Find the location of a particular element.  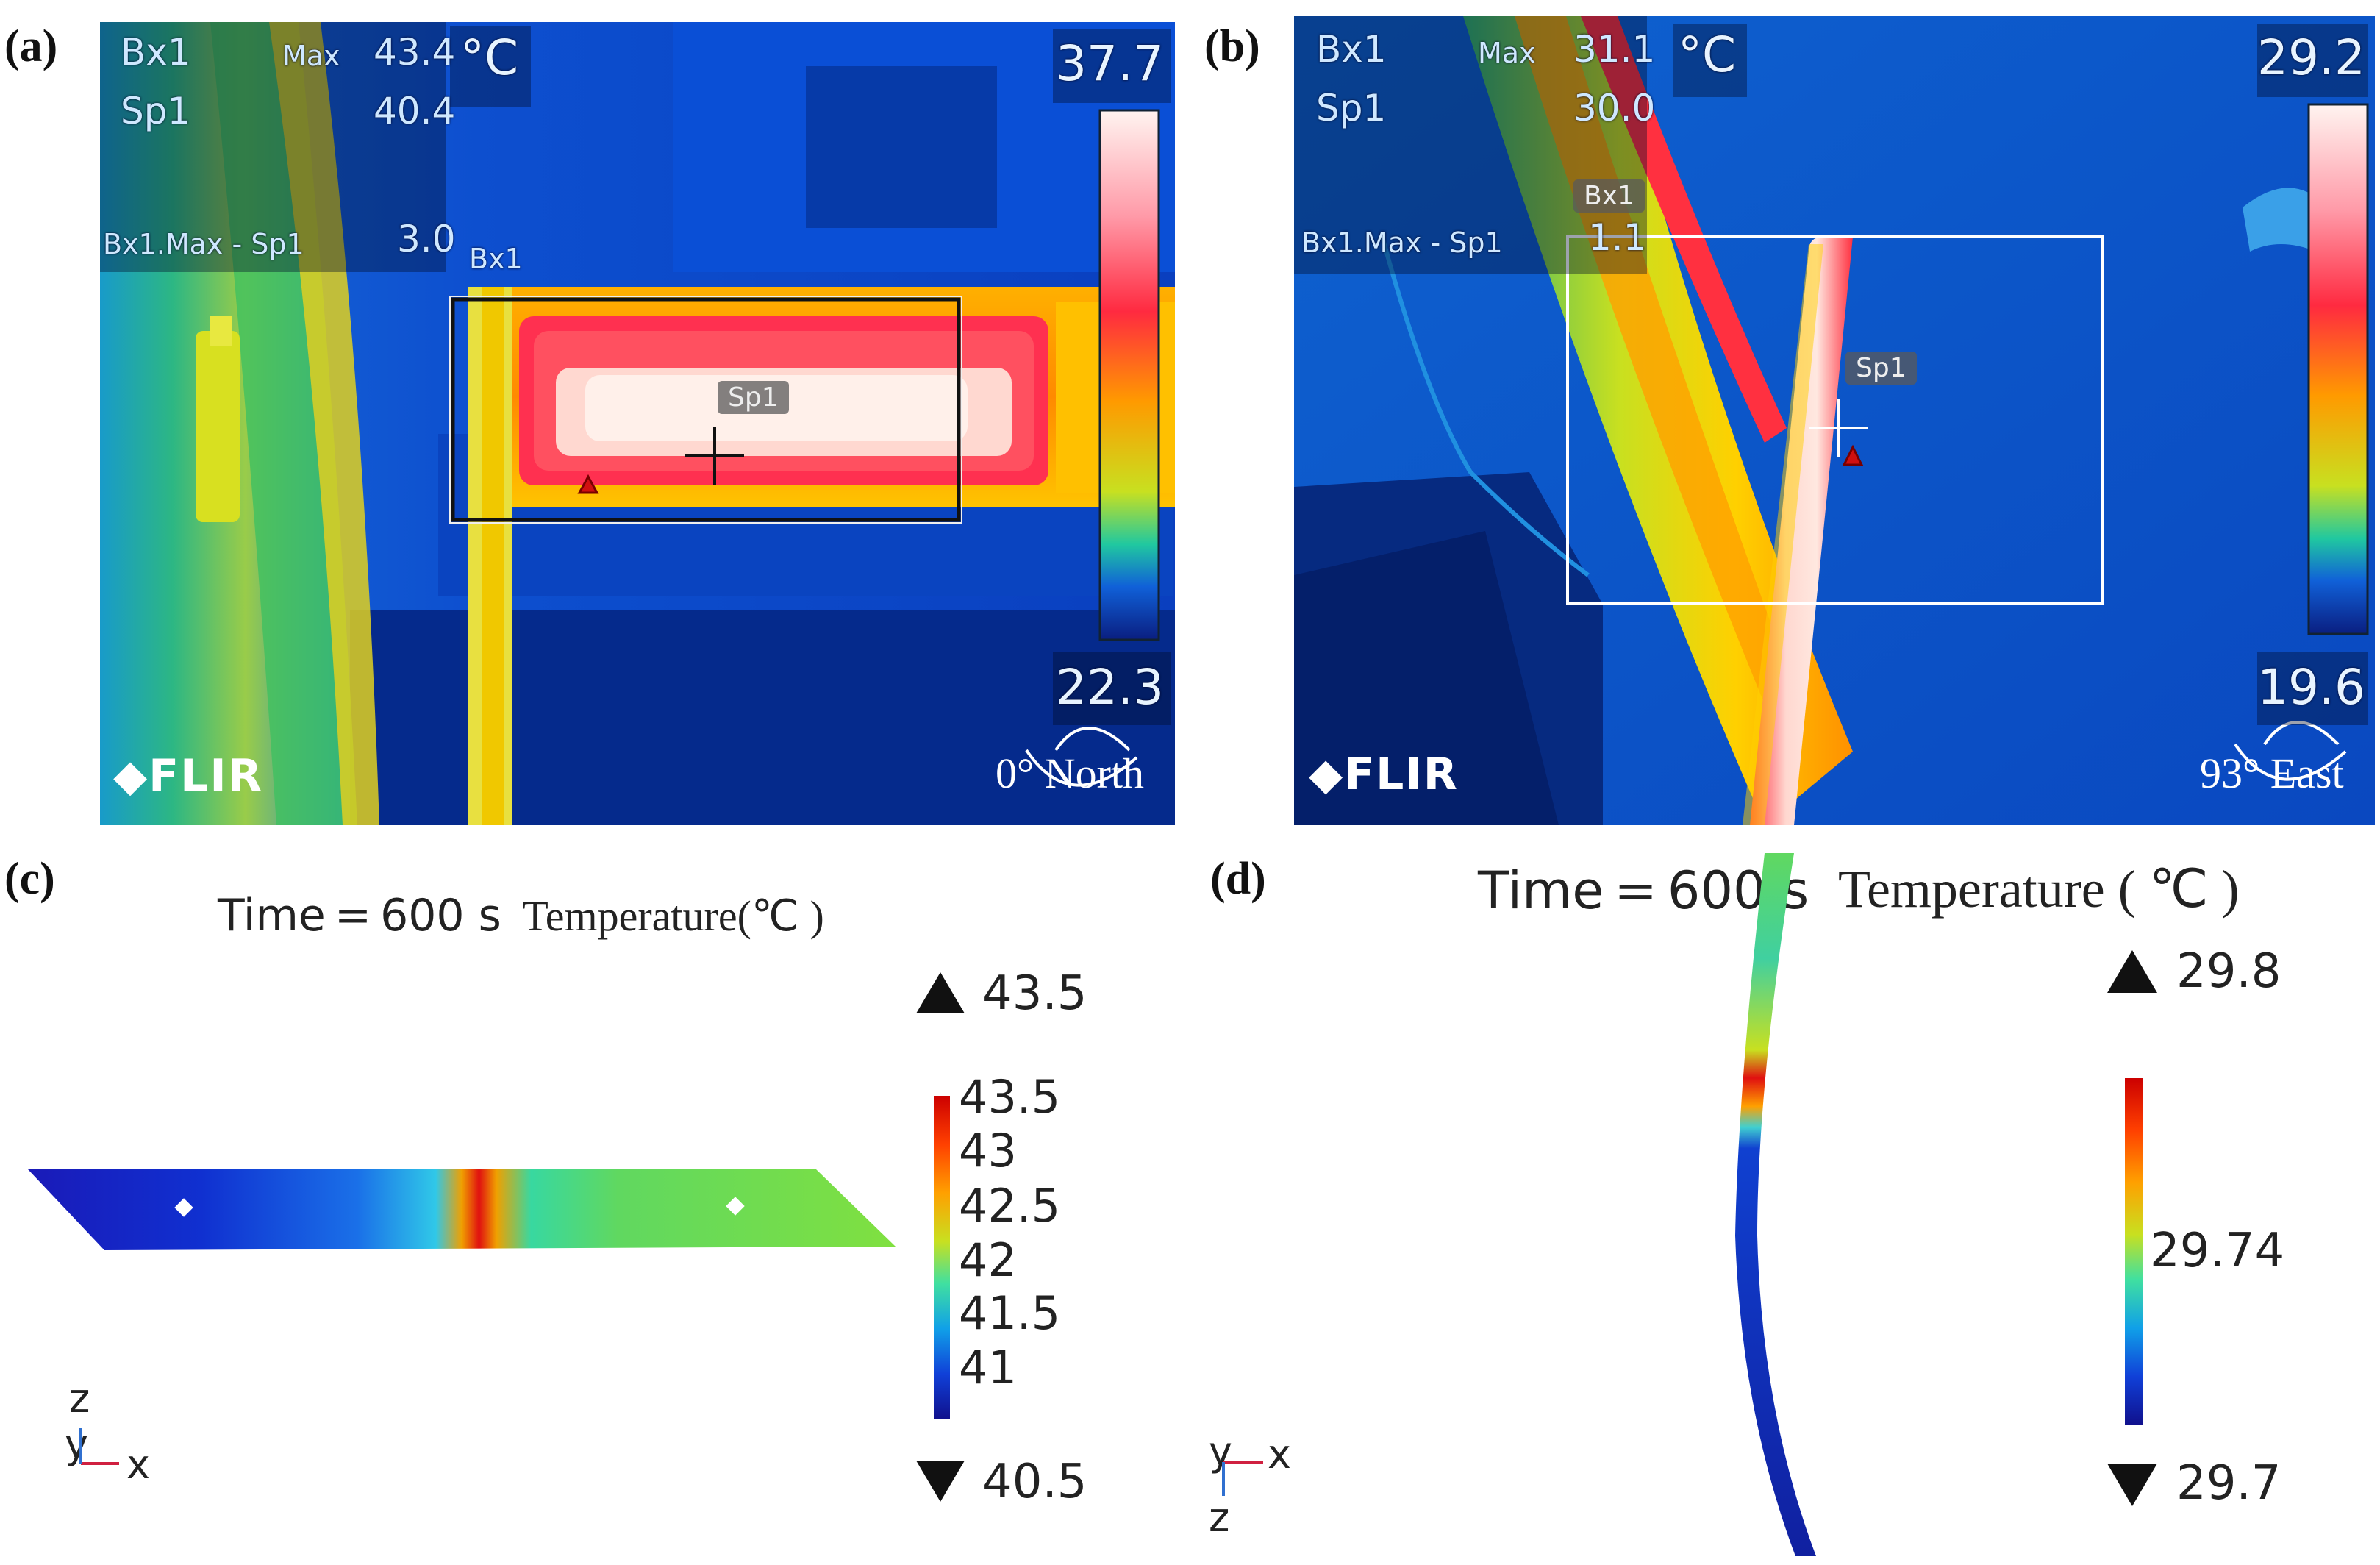

panel-a-letter: (a) is located at coordinates (31, 46).